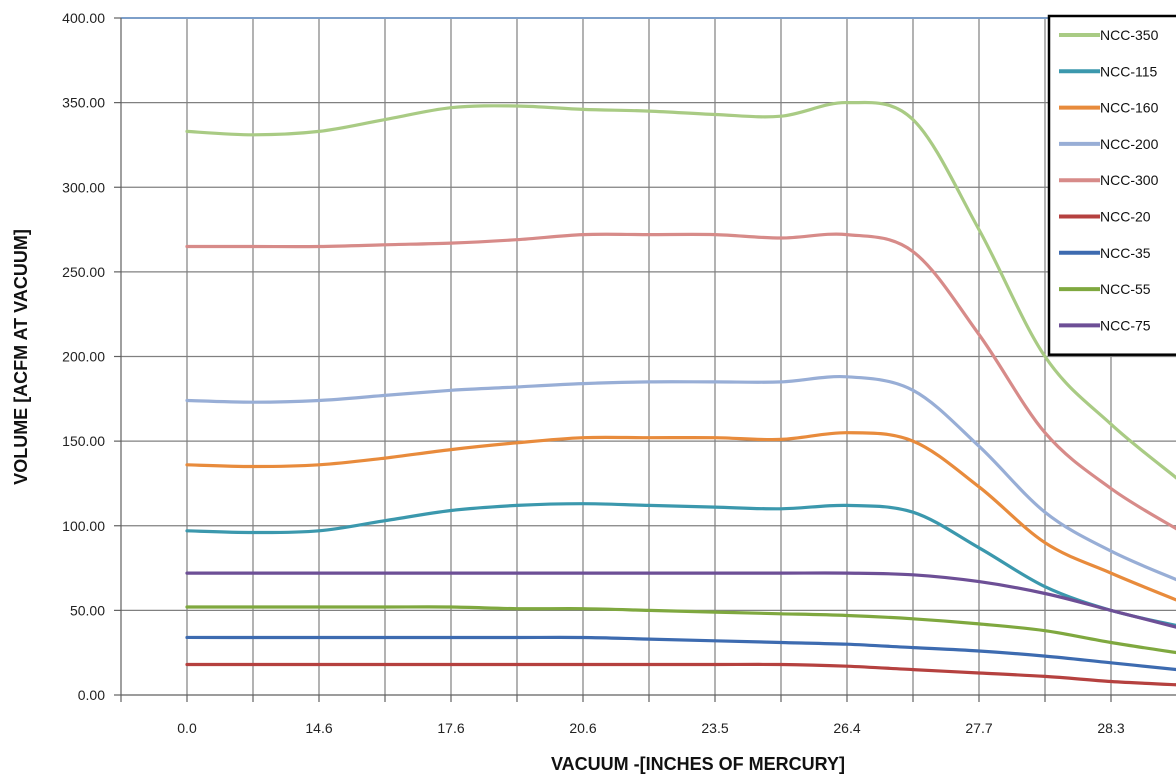  I want to click on legend-label: NCC-35, so click(1125, 253).